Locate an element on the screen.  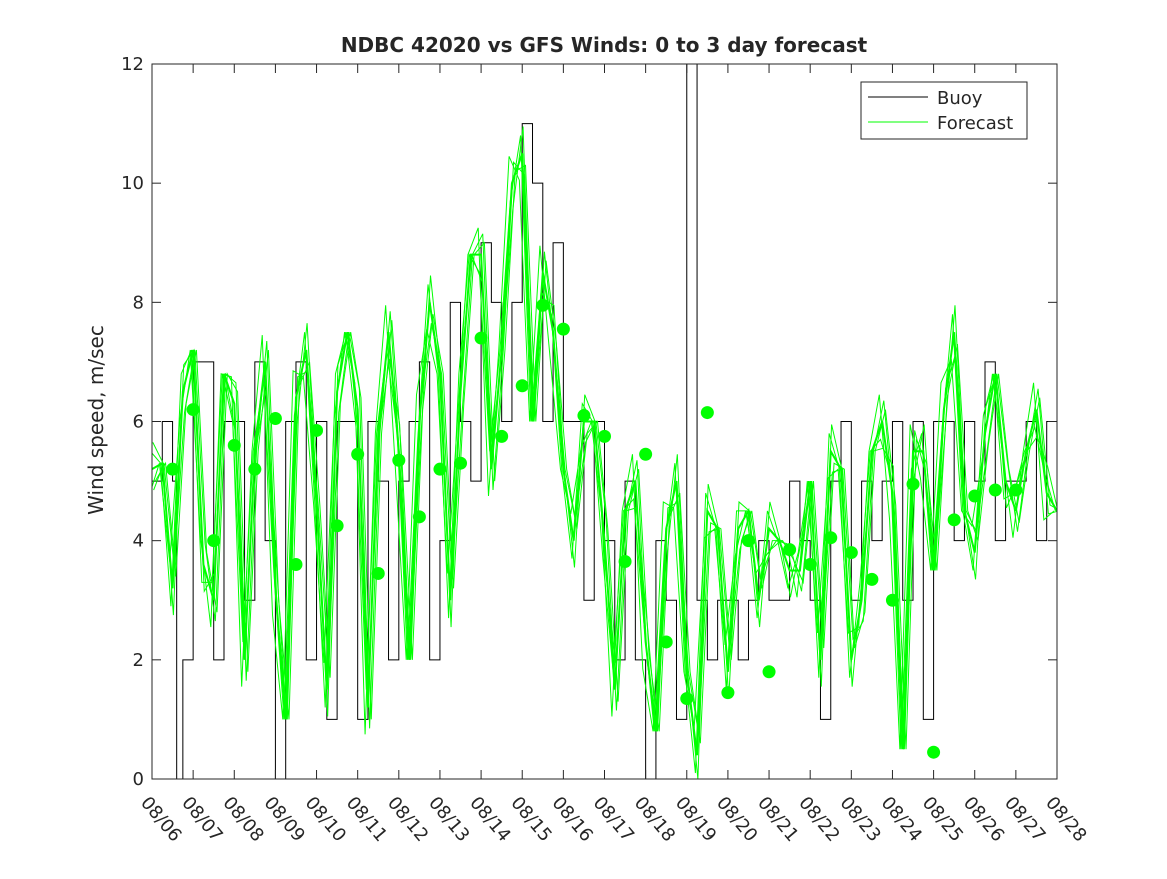
y-tick-label: 2 is located at coordinates (138, 660).